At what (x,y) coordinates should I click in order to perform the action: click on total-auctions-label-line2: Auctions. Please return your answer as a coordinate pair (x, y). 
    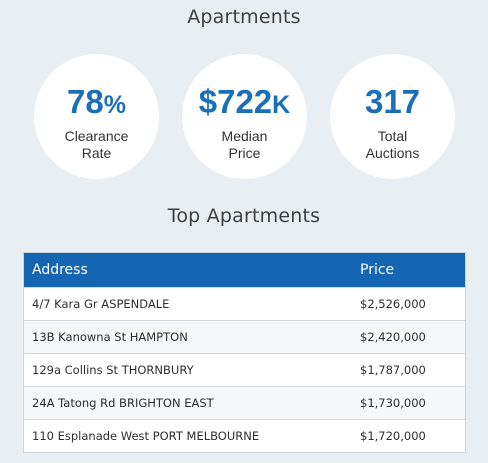
    Looking at the image, I should click on (392, 153).